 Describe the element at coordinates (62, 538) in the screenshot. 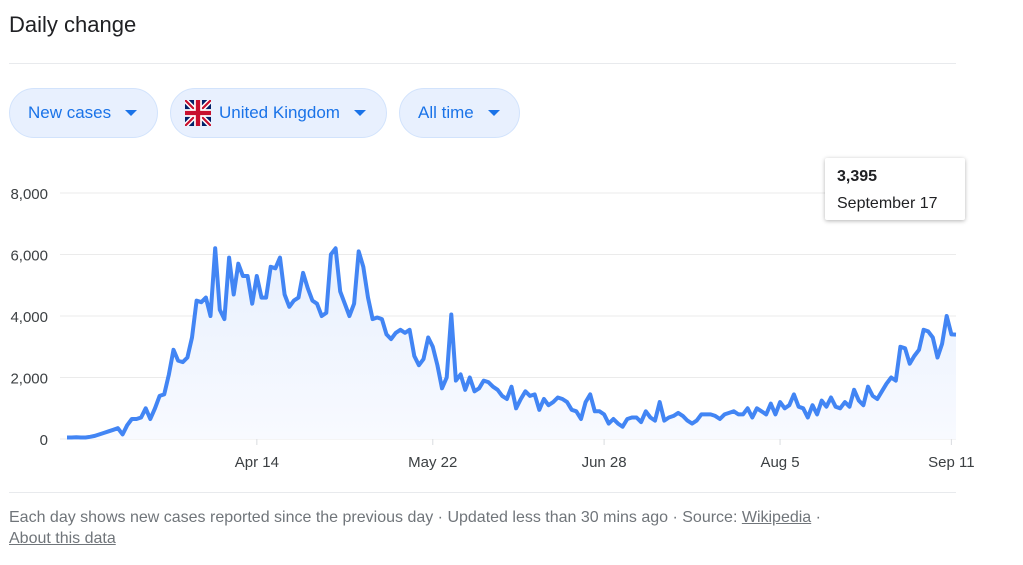

I see `about-data-link: About this data` at that location.